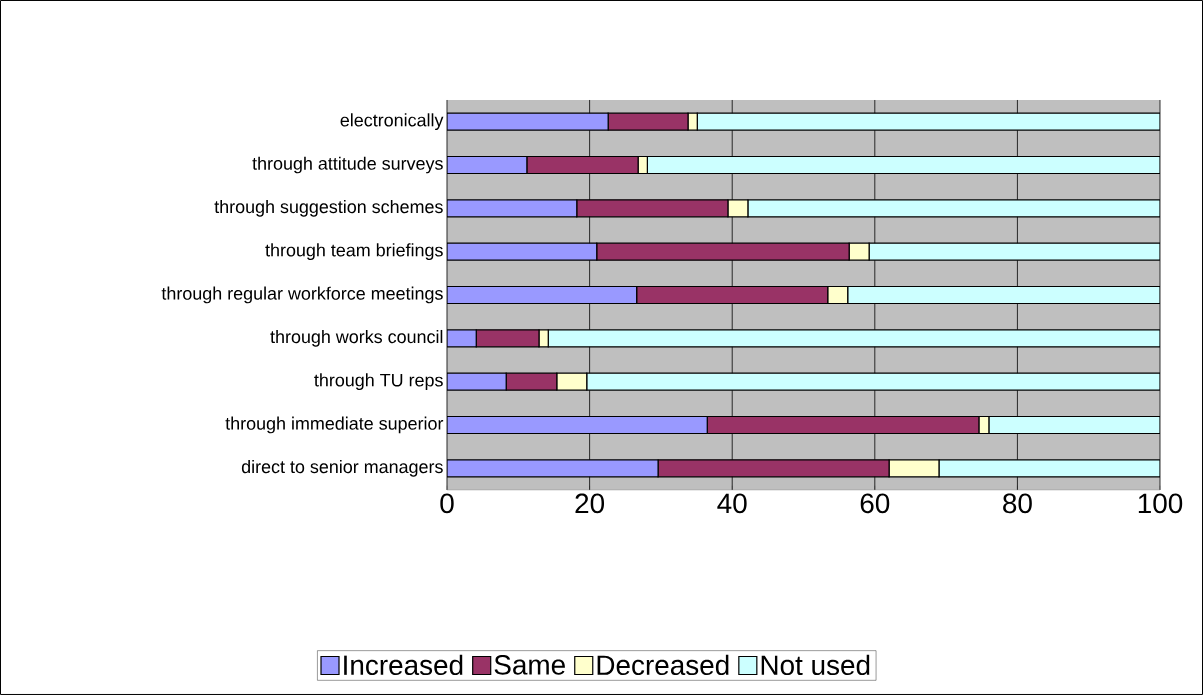 This screenshot has height=695, width=1203. Describe the element at coordinates (815, 665) in the screenshot. I see `legend-label: Not used` at that location.